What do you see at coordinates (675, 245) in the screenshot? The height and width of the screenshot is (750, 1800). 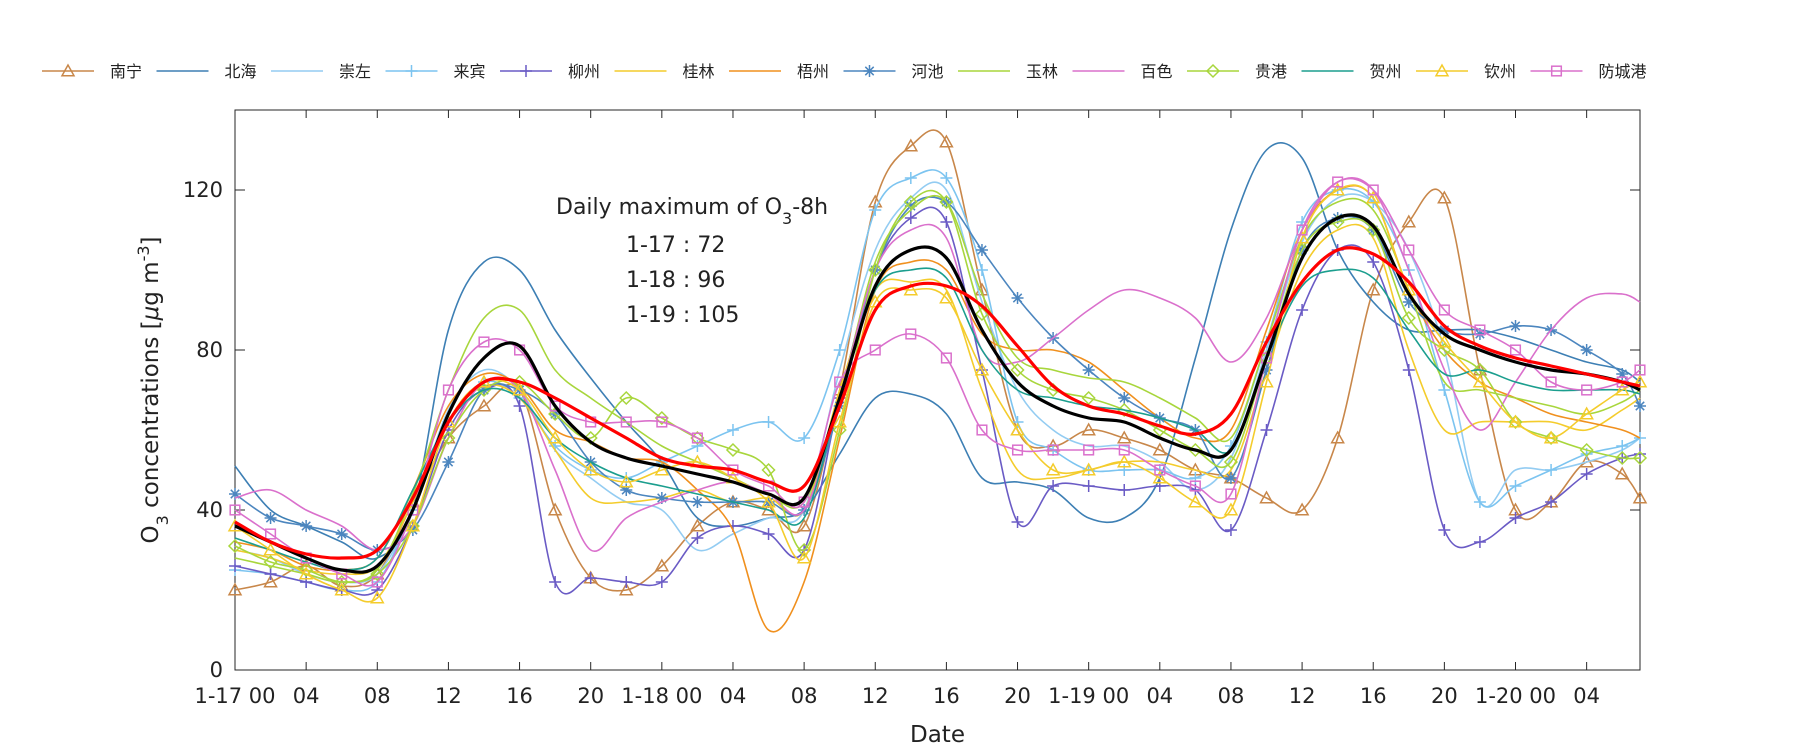 I see `annotation-line-1: 1-17 : 72` at bounding box center [675, 245].